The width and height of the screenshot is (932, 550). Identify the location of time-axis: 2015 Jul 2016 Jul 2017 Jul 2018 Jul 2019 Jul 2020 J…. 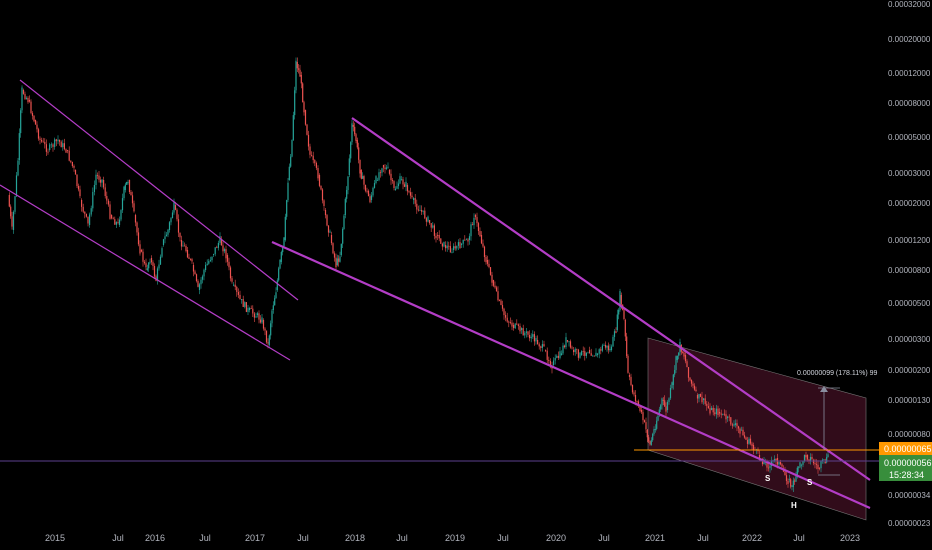
(452, 538).